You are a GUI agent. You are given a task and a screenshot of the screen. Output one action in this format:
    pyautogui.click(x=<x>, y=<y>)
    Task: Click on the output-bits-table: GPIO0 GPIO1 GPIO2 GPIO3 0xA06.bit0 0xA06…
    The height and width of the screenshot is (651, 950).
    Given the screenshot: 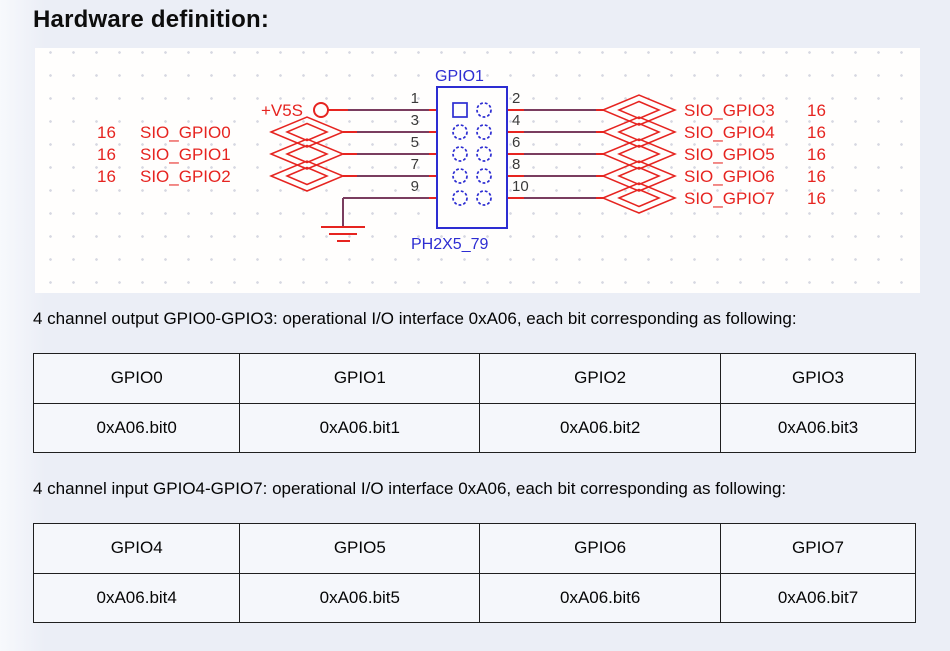 What is the action you would take?
    pyautogui.click(x=474, y=403)
    